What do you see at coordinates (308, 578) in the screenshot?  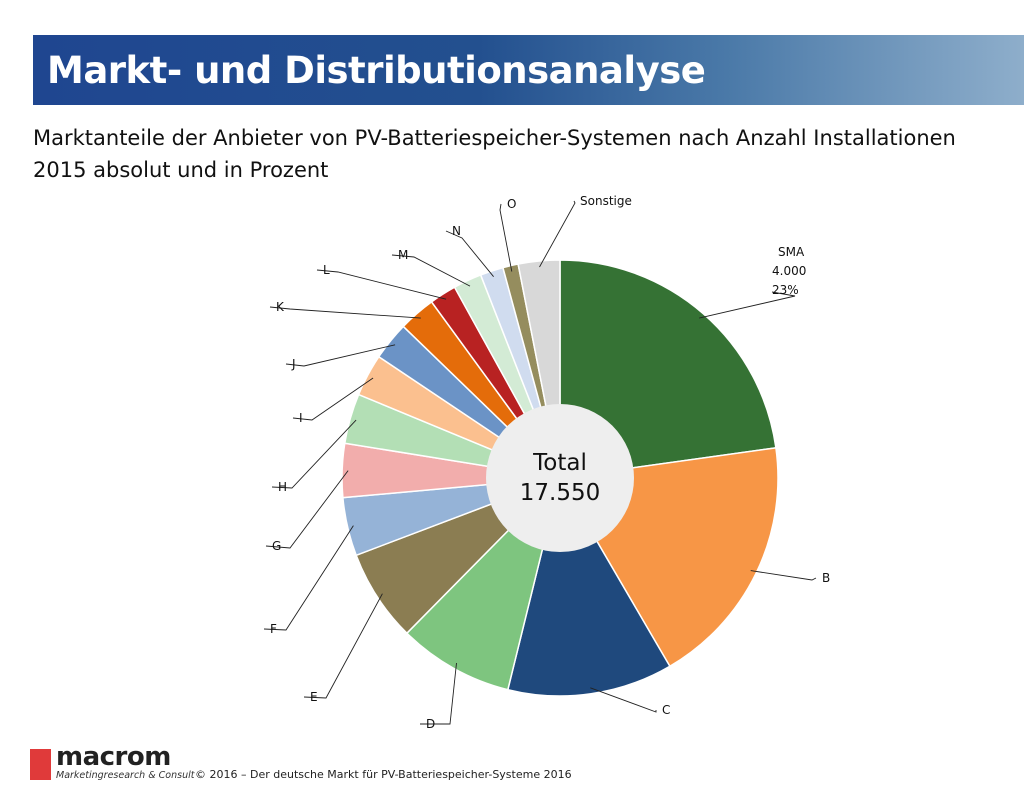 I see `leader-line-f` at bounding box center [308, 578].